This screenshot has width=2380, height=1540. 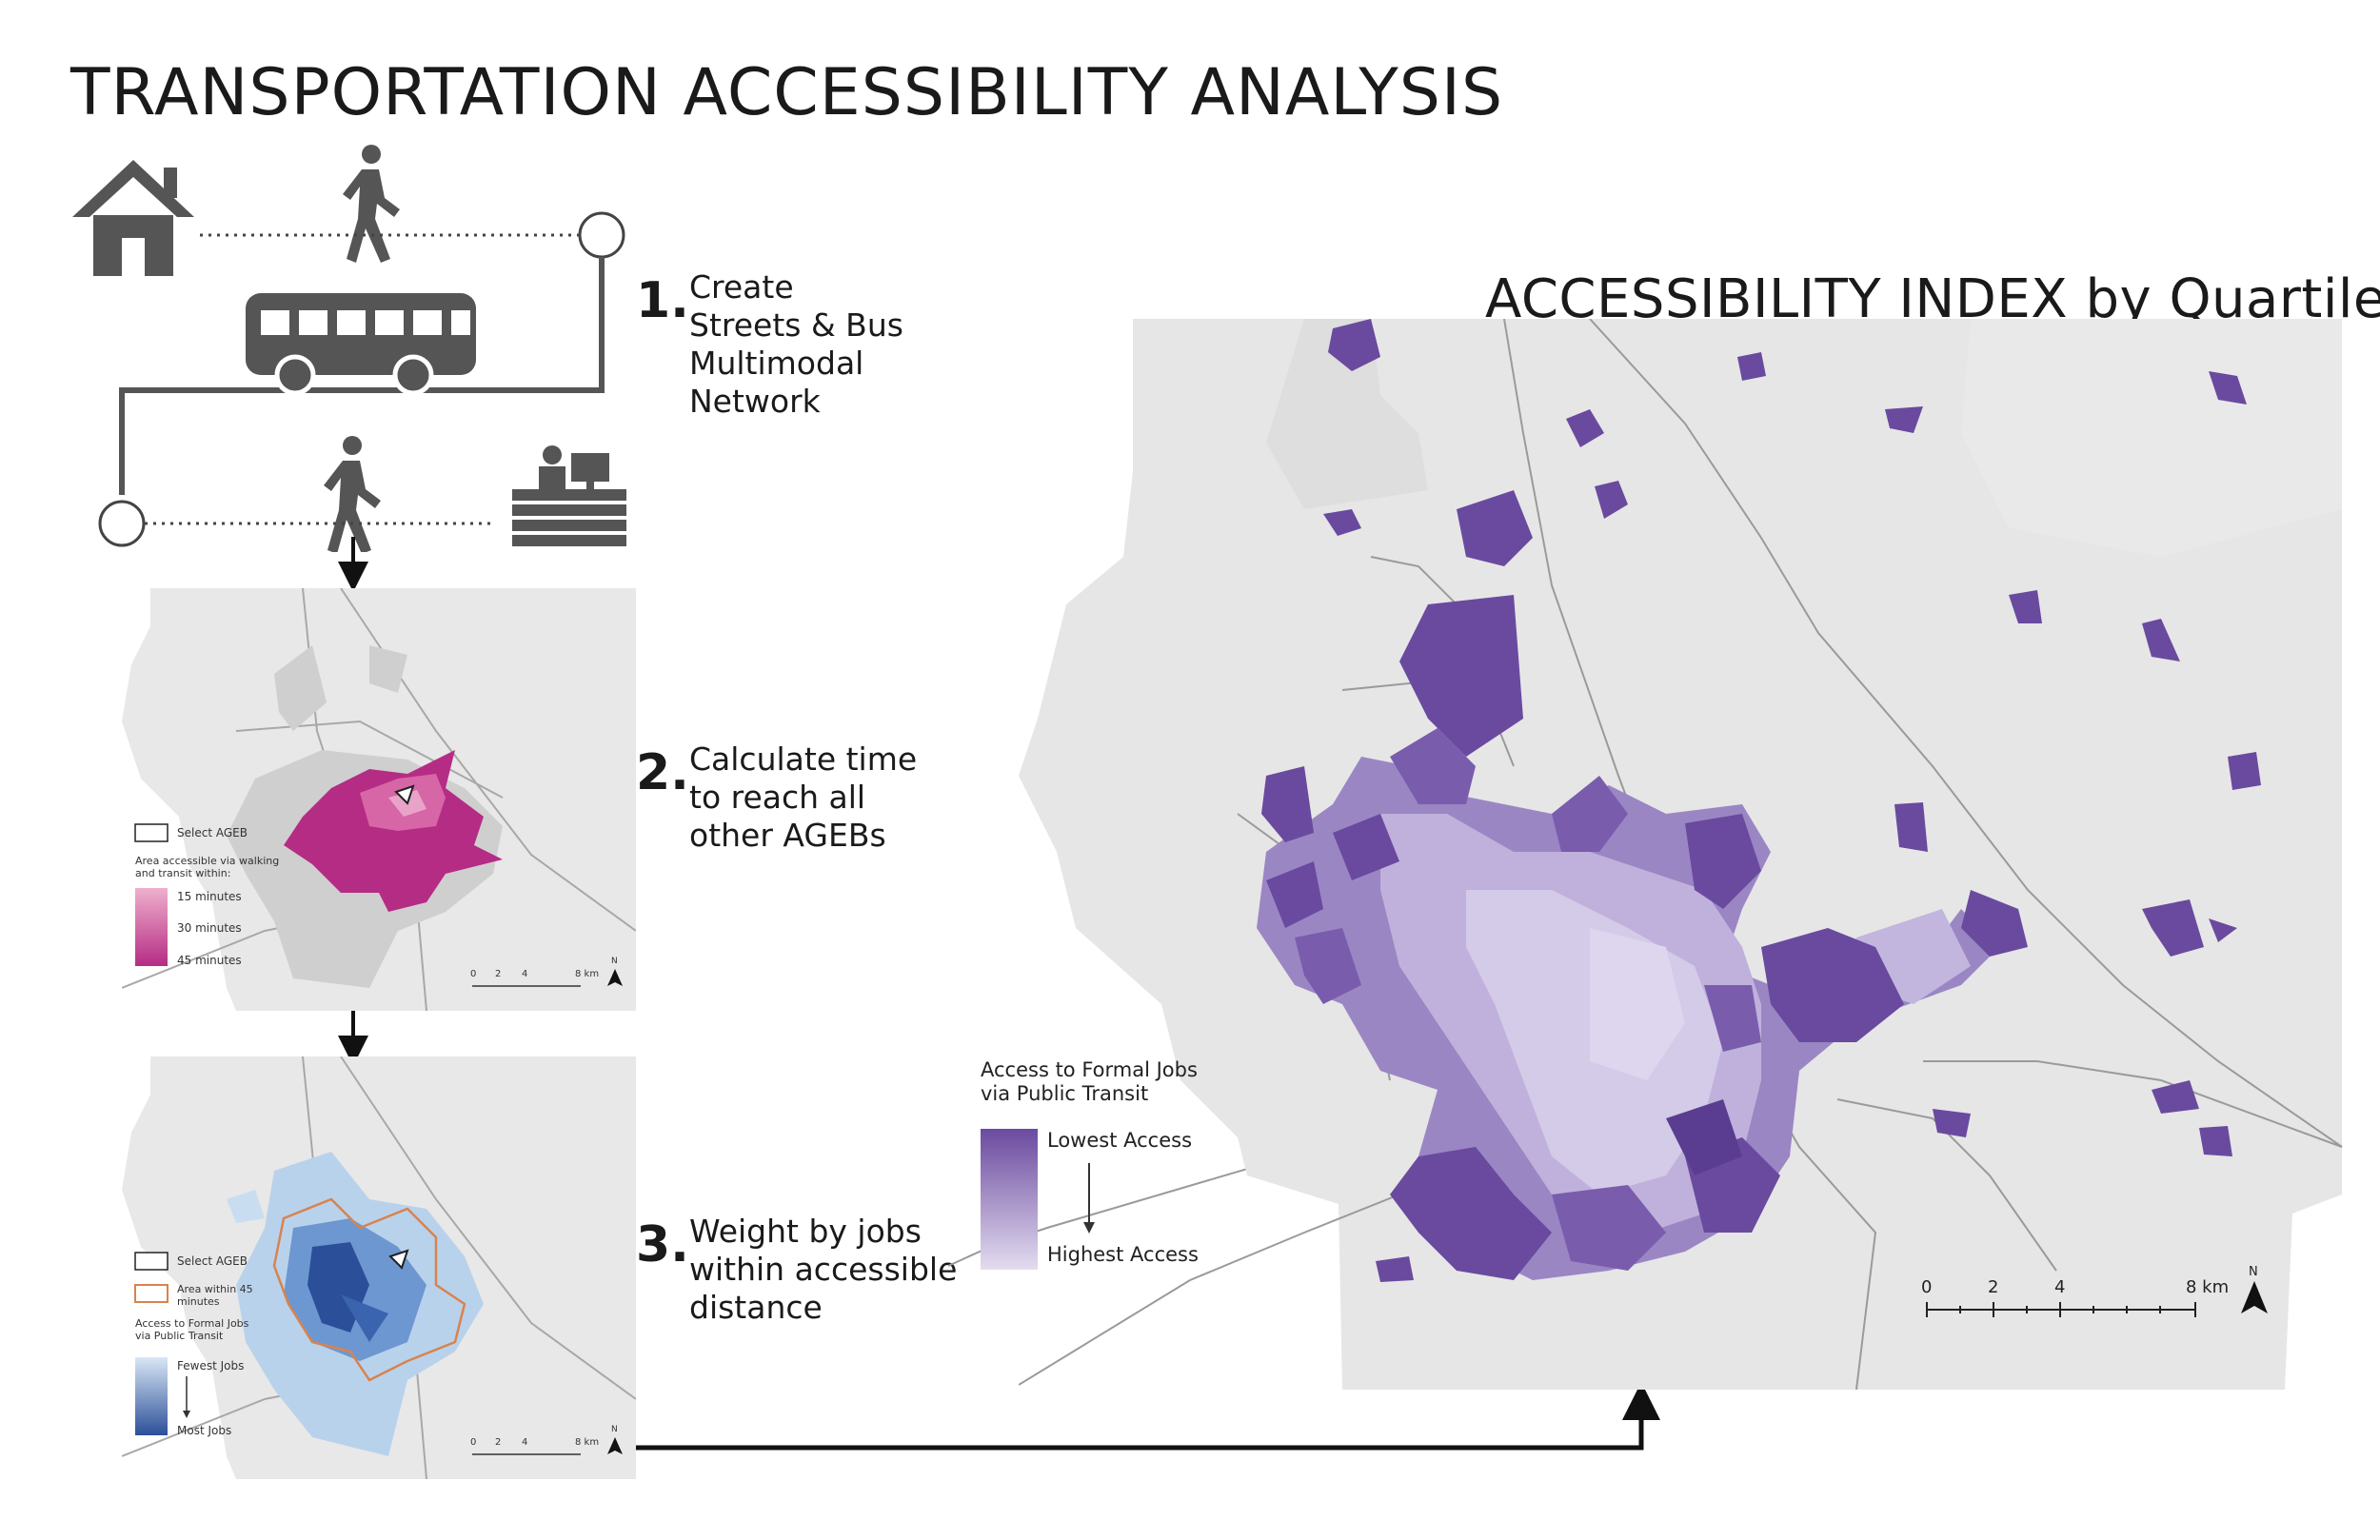 What do you see at coordinates (369, 1289) in the screenshot?
I see `area-within-45-minutes` at bounding box center [369, 1289].